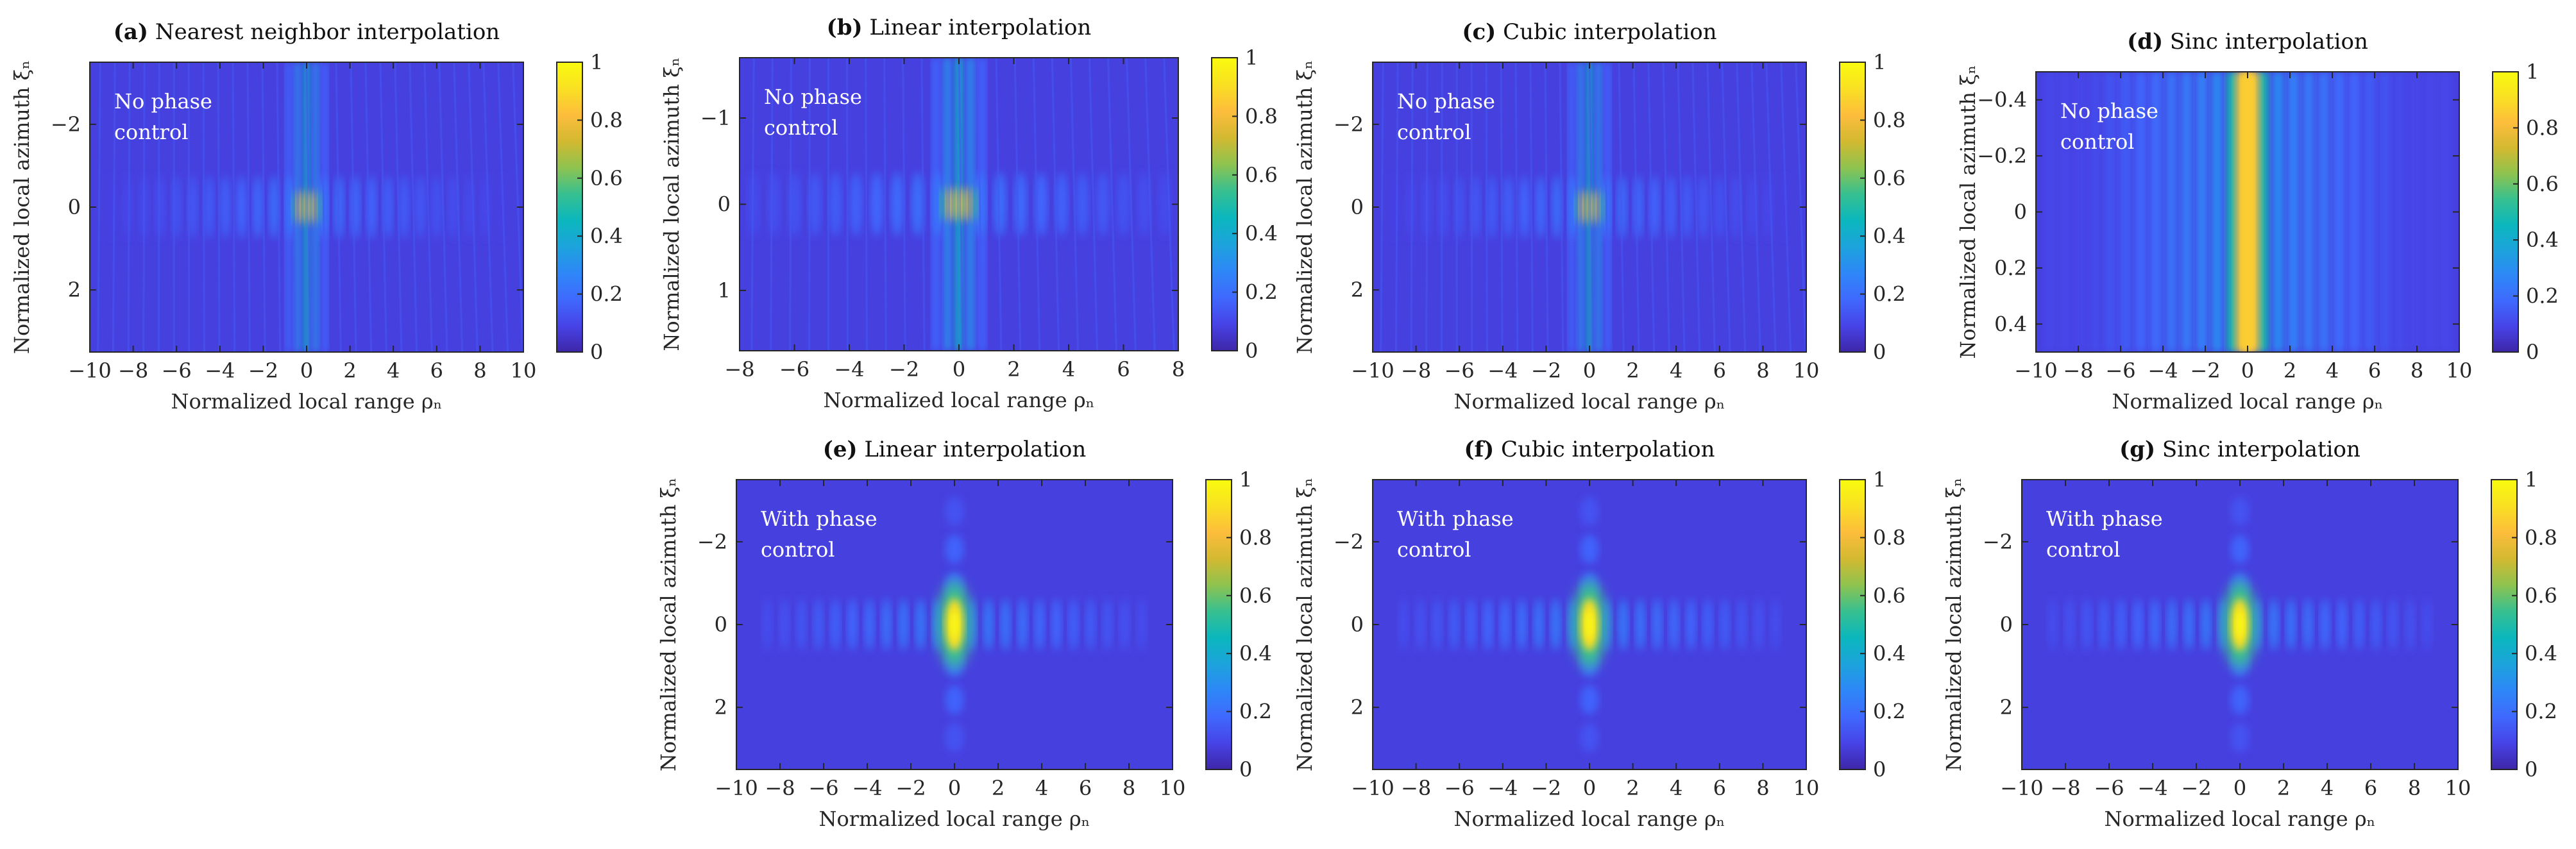 This screenshot has height=849, width=2576. I want to click on colorbar-c: 0 0.2 0.4 0.6 0.8 1, so click(1872, 207).